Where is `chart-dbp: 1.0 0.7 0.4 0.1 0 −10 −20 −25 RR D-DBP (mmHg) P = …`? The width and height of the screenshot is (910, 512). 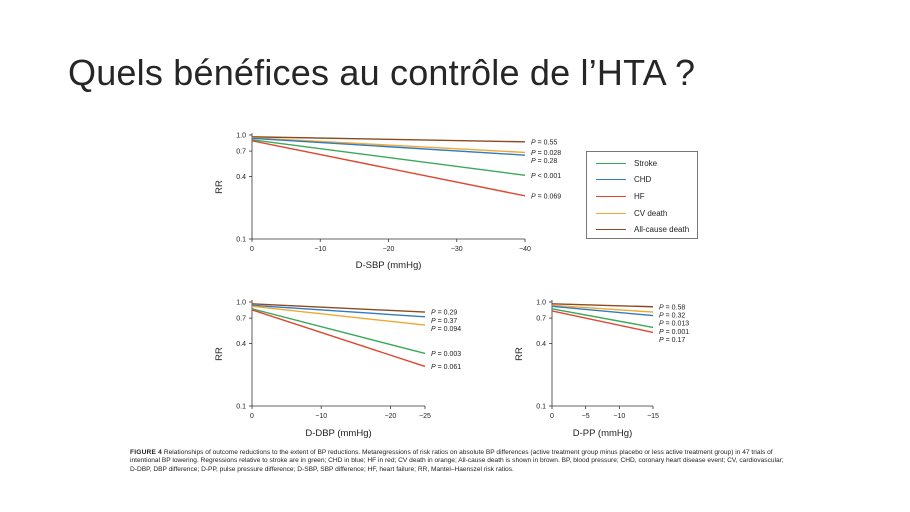 chart-dbp: 1.0 0.7 0.4 0.1 0 −10 −20 −25 RR D-DBP (mmHg) P = … is located at coordinates (337, 370).